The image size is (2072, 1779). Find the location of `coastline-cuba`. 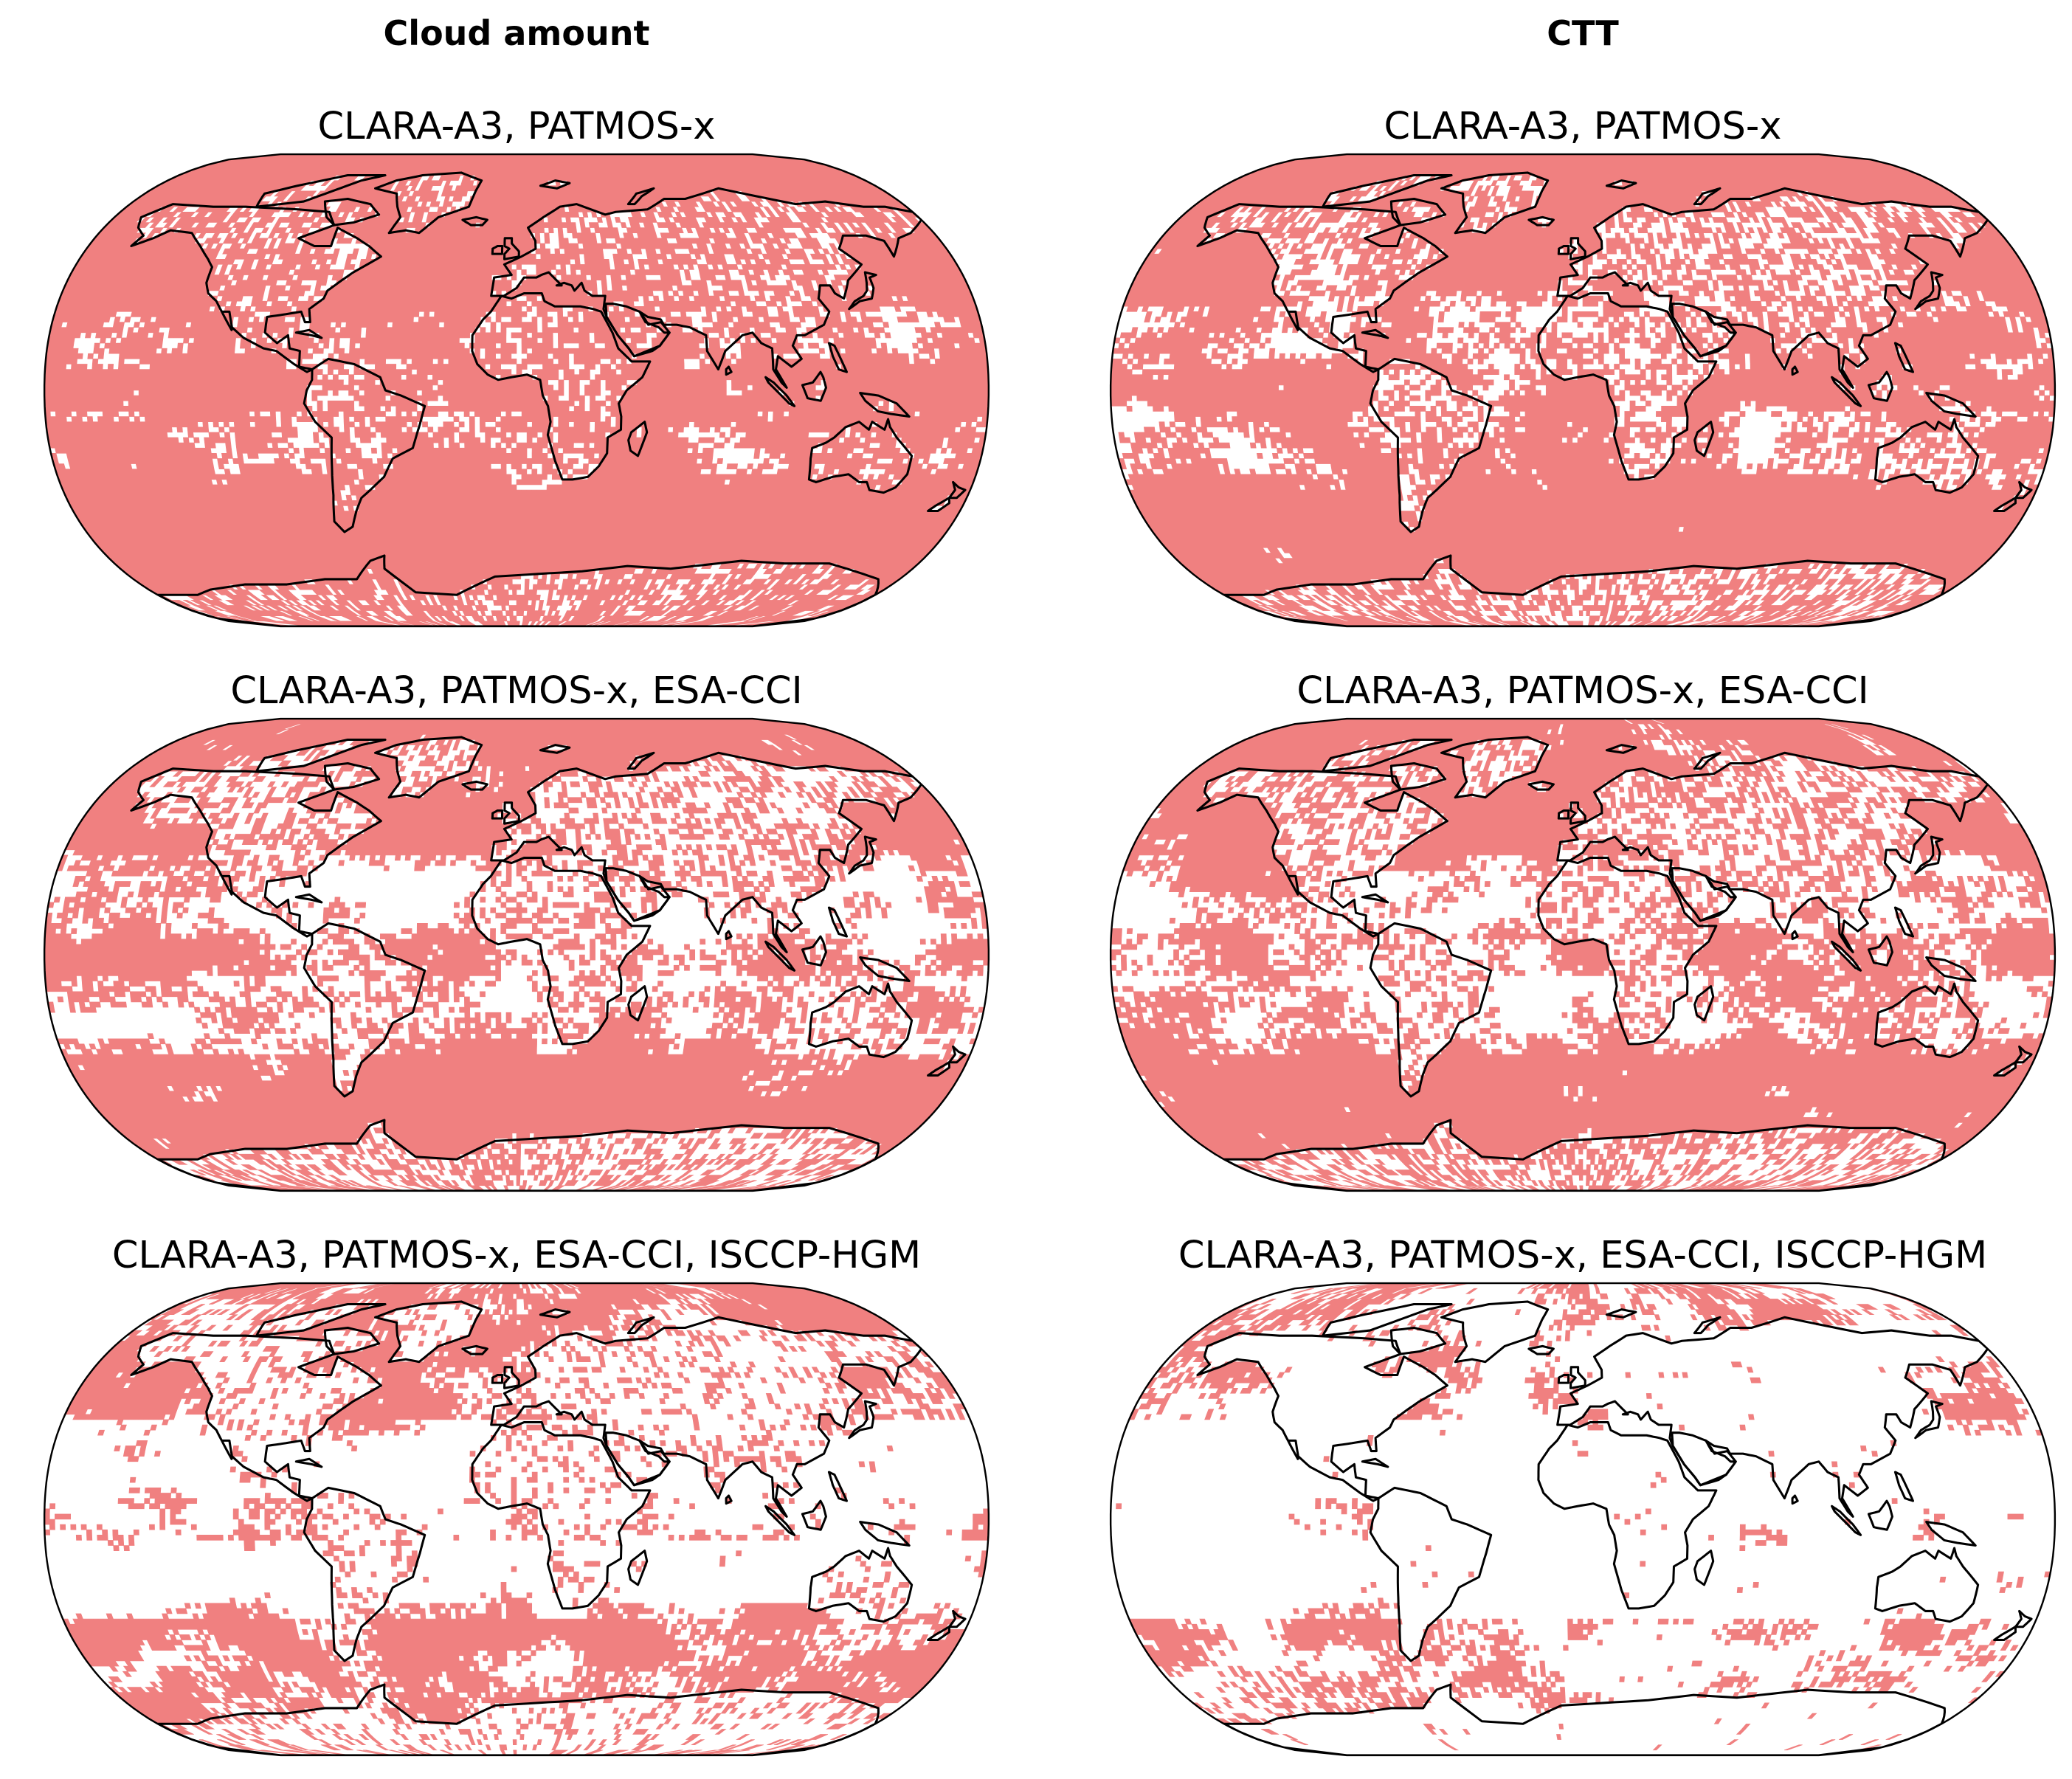

coastline-cuba is located at coordinates (308, 1462).